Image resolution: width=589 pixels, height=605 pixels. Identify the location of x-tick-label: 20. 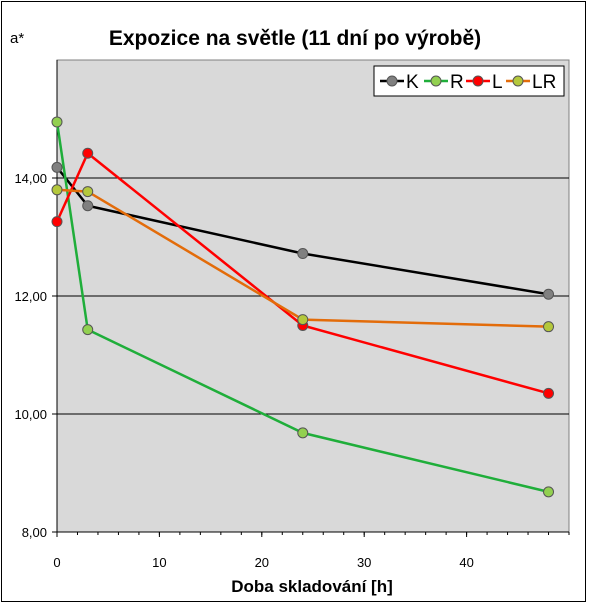
(262, 562).